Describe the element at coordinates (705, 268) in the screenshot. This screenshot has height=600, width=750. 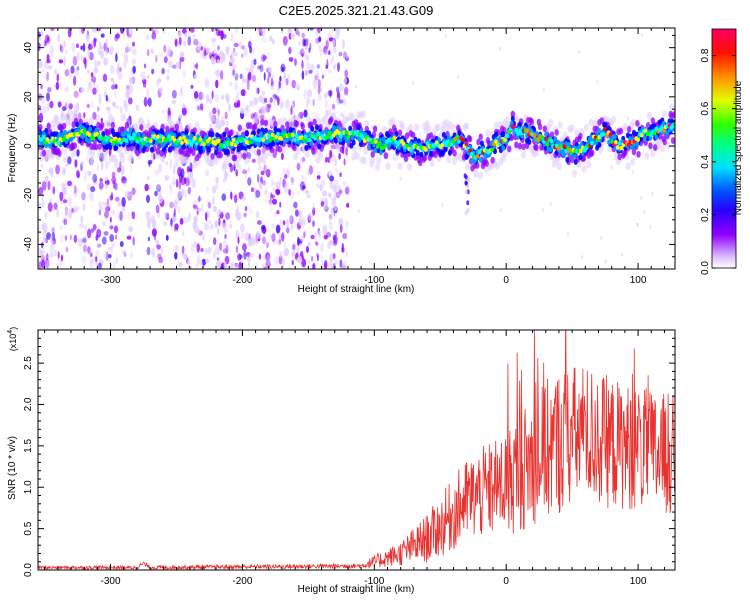
I see `colorbar-tick-label: 0.0` at that location.